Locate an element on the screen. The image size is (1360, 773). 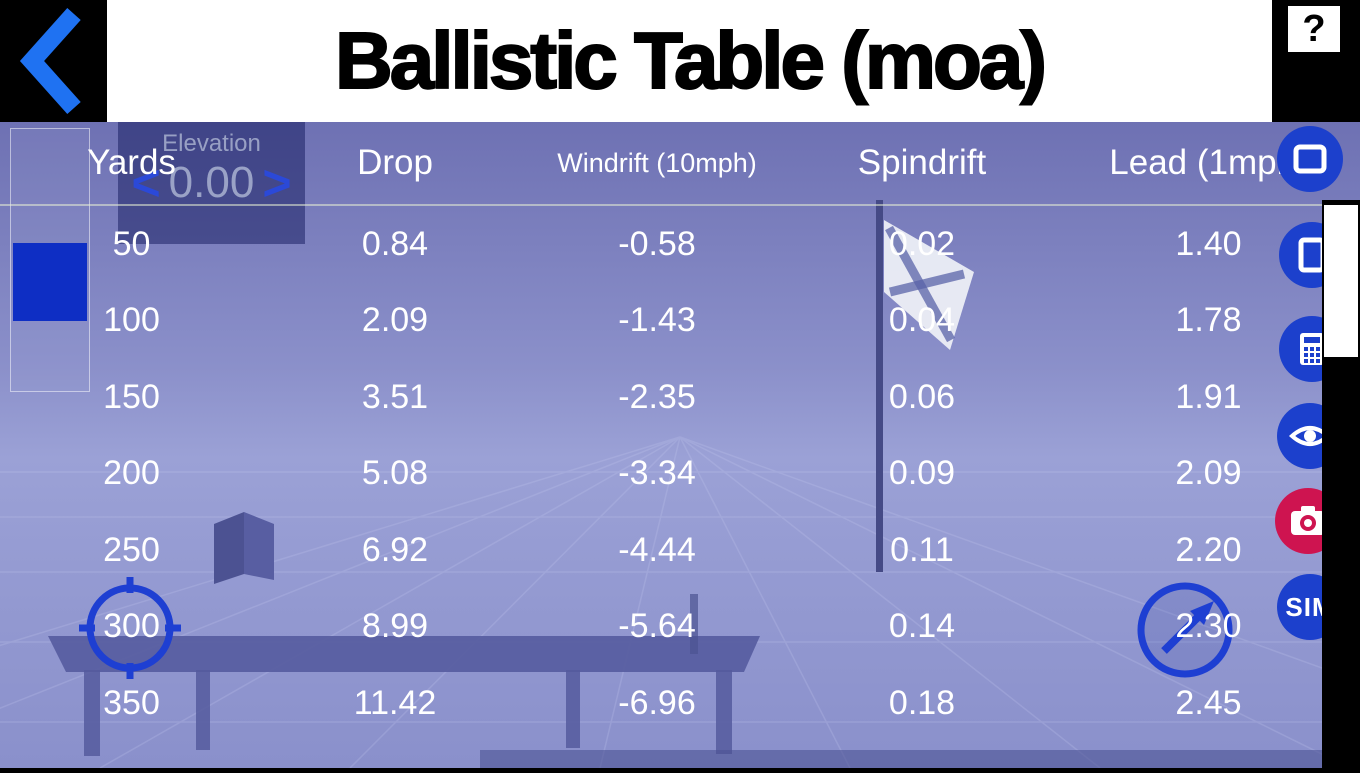
scrollbar-track is located at coordinates (1341, 484).